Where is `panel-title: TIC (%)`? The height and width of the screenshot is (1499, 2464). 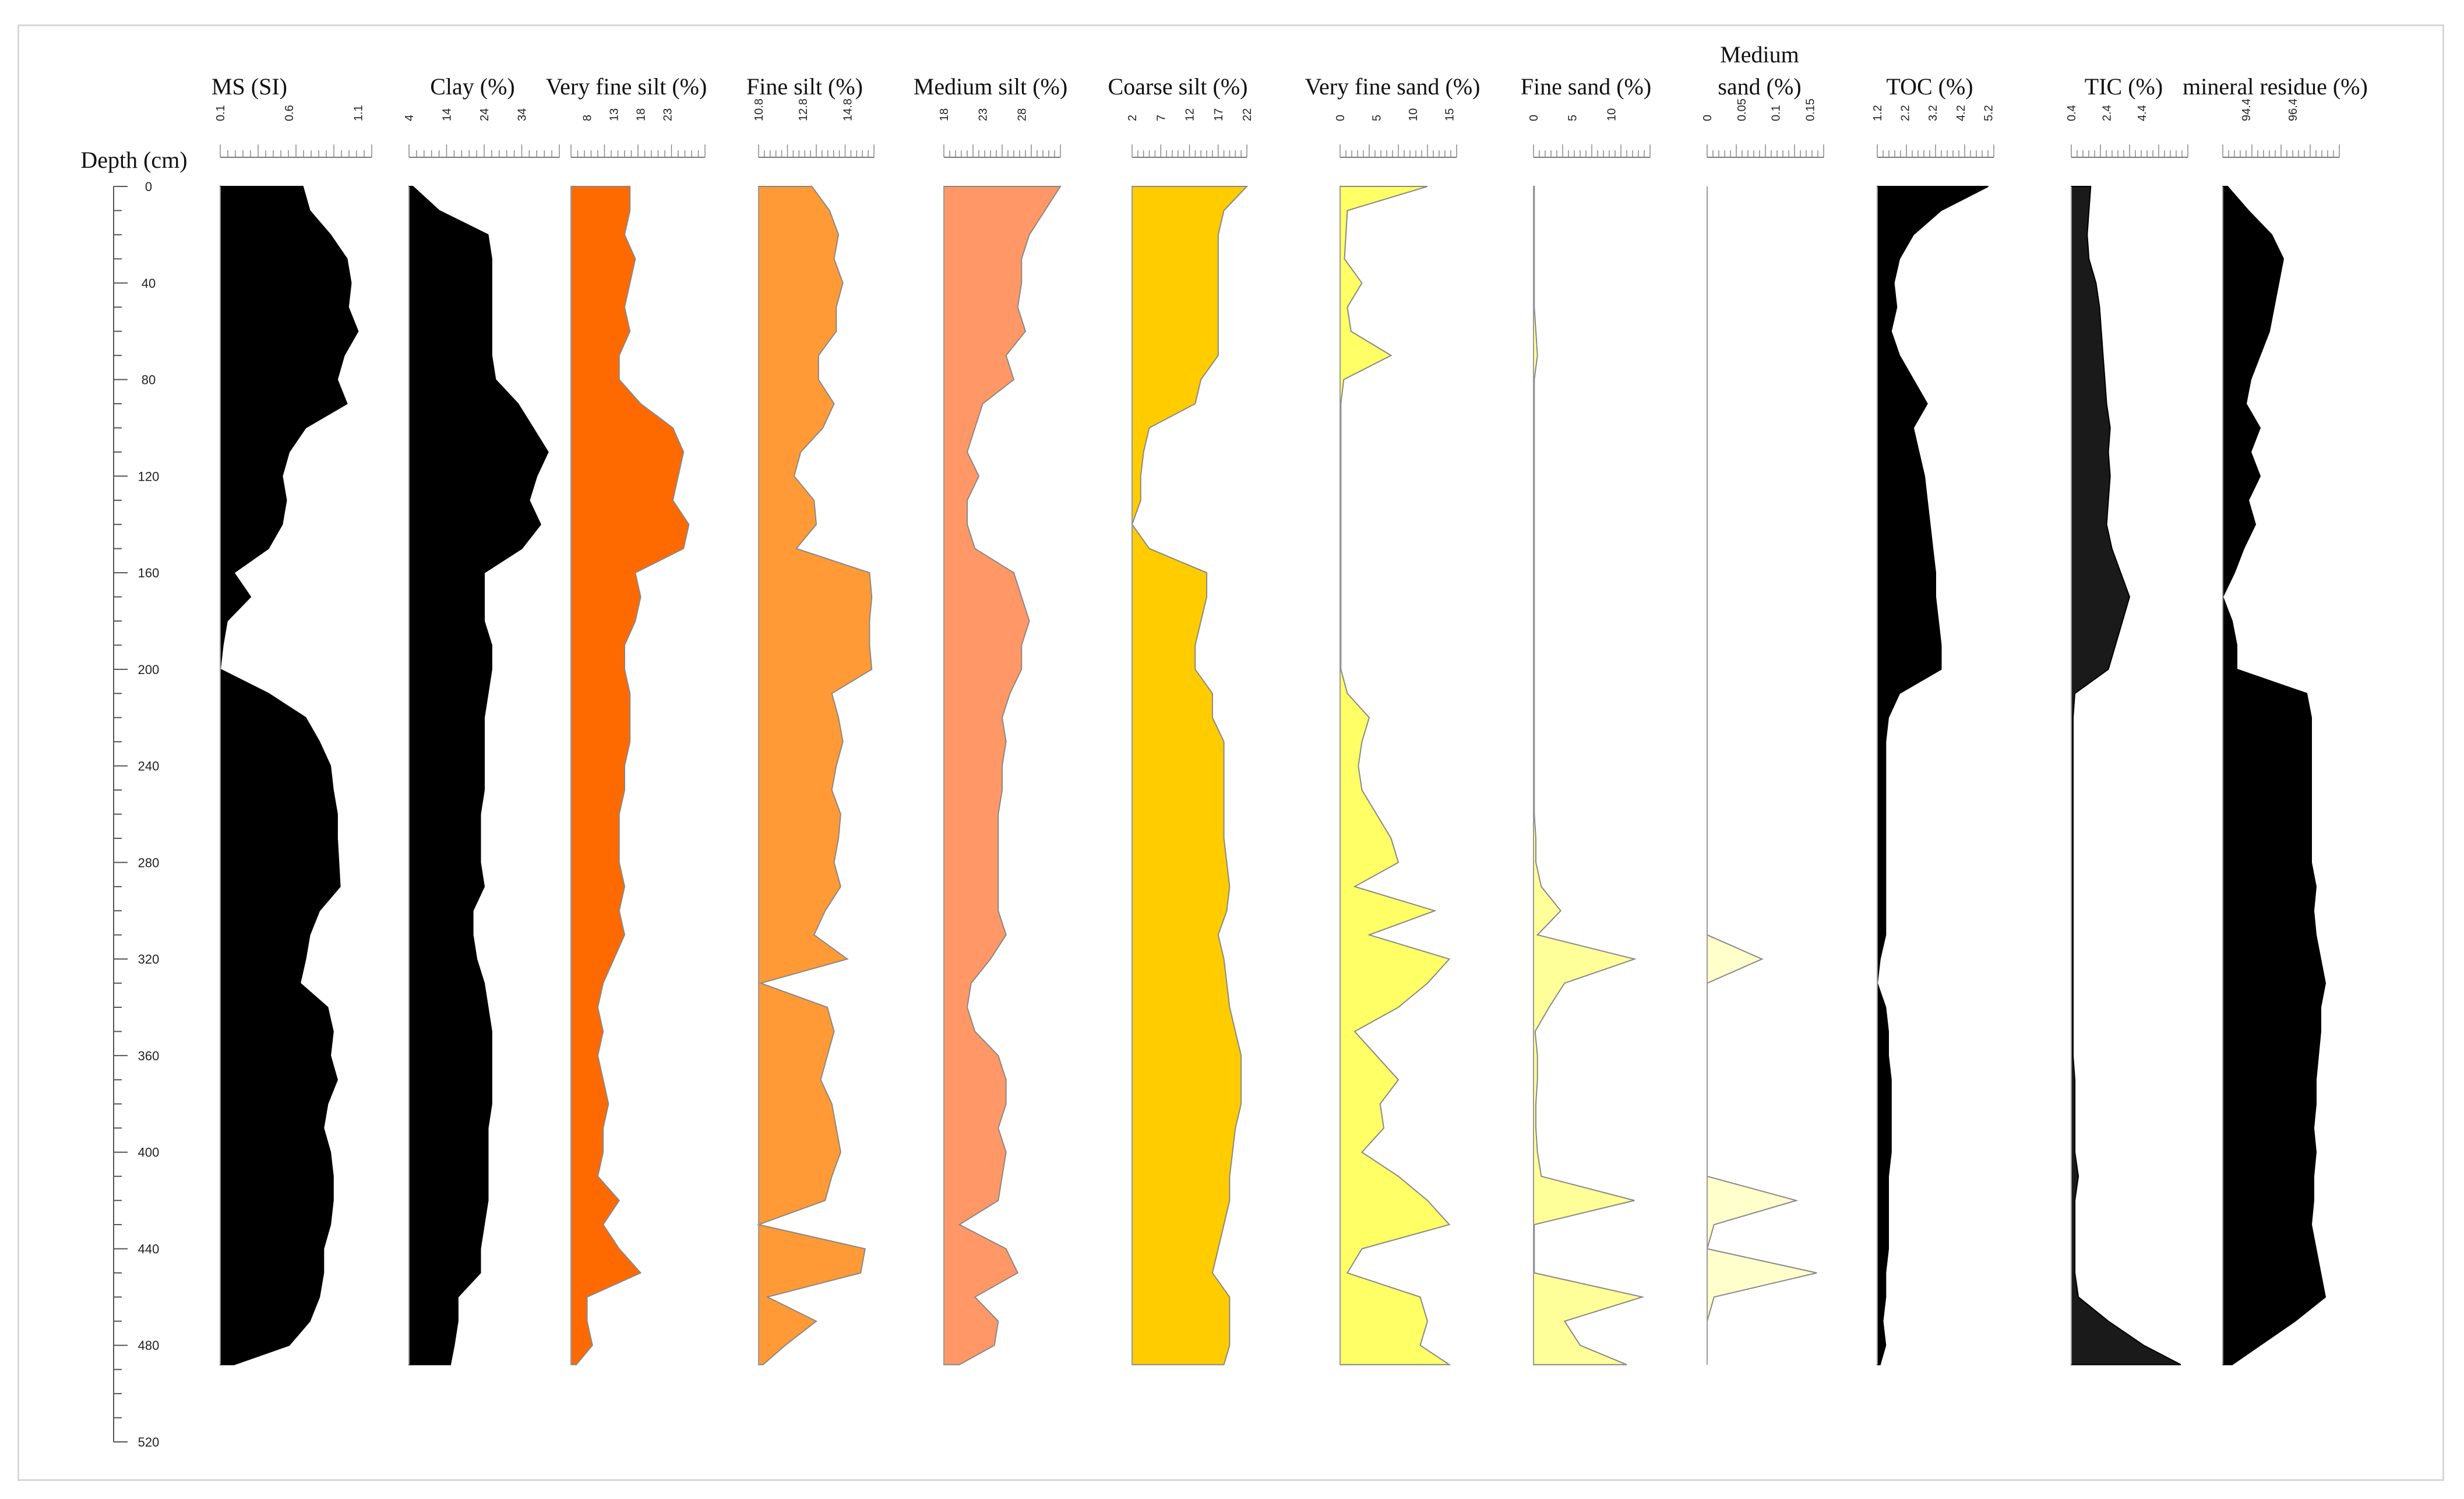
panel-title: TIC (%) is located at coordinates (2124, 86).